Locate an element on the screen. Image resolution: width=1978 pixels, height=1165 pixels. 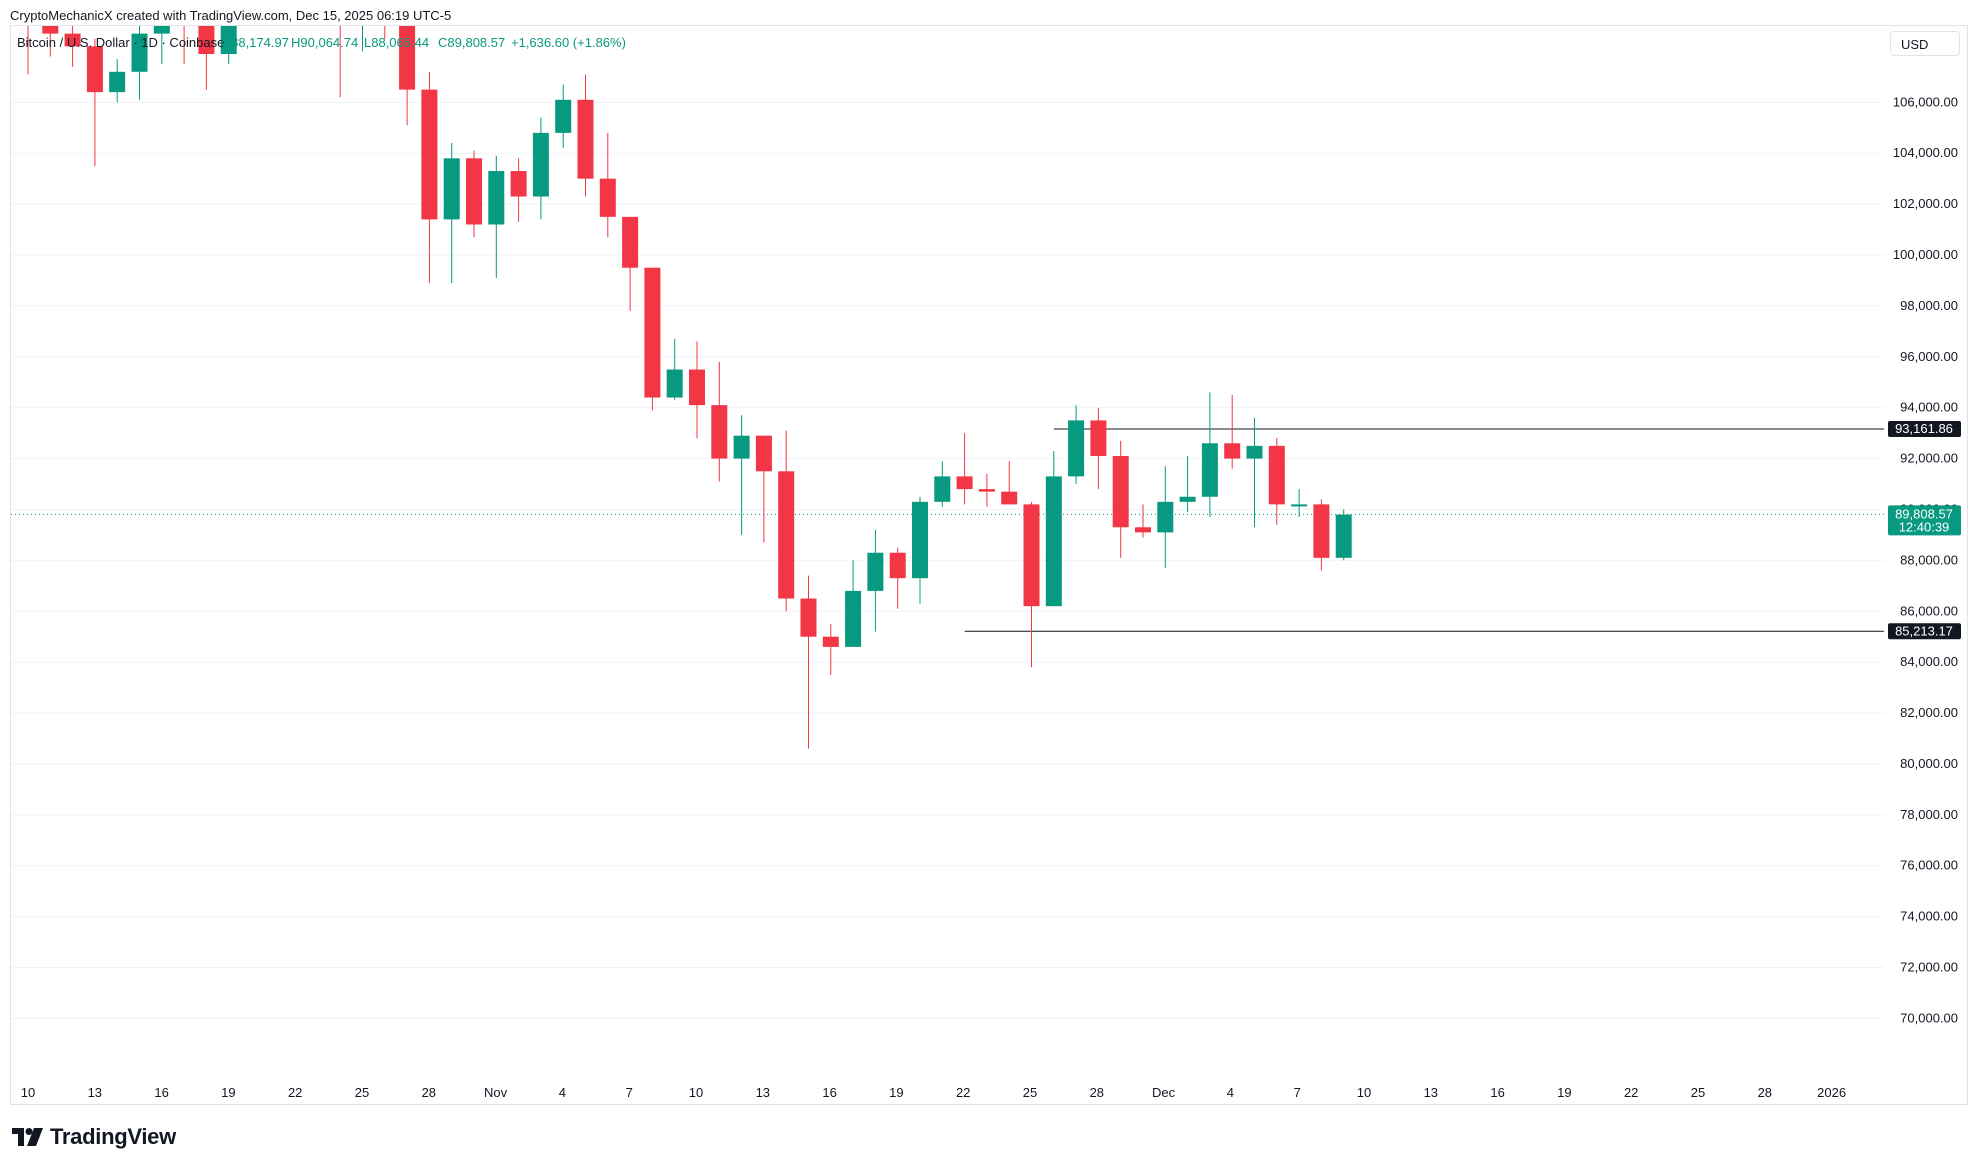
last-price-tag is located at coordinates (1924, 520).